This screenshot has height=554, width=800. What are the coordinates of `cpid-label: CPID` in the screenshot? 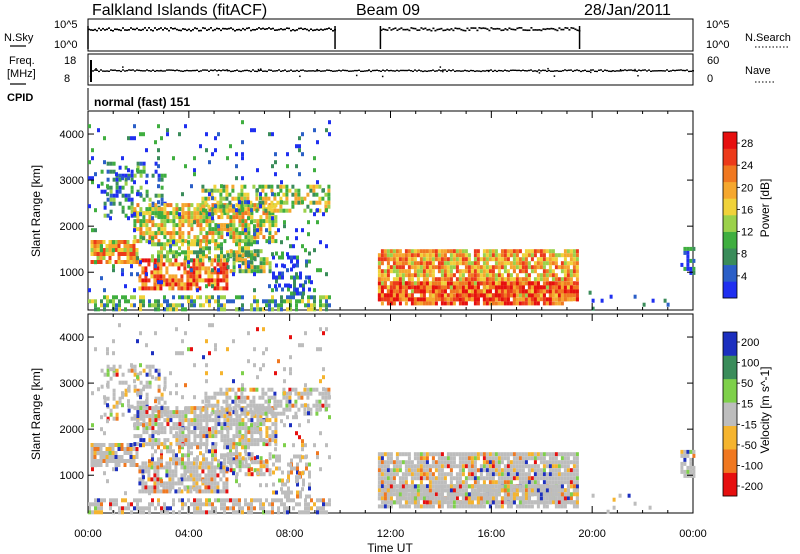 It's located at (20, 98).